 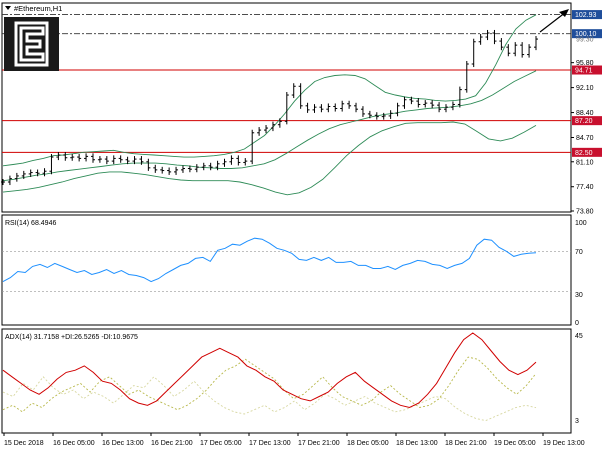 I want to click on current-price-tag-1-bg, so click(x=587, y=34).